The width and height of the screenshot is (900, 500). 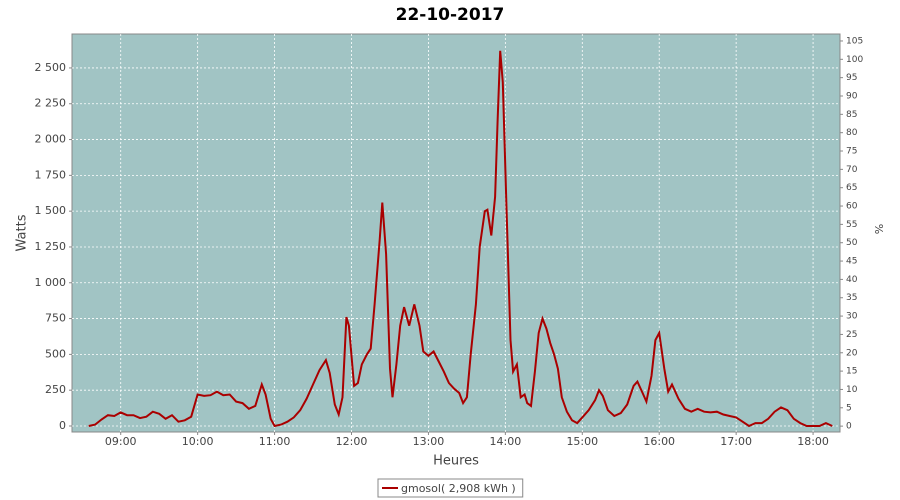 I want to click on y2-tick-label: 25, so click(x=851, y=335).